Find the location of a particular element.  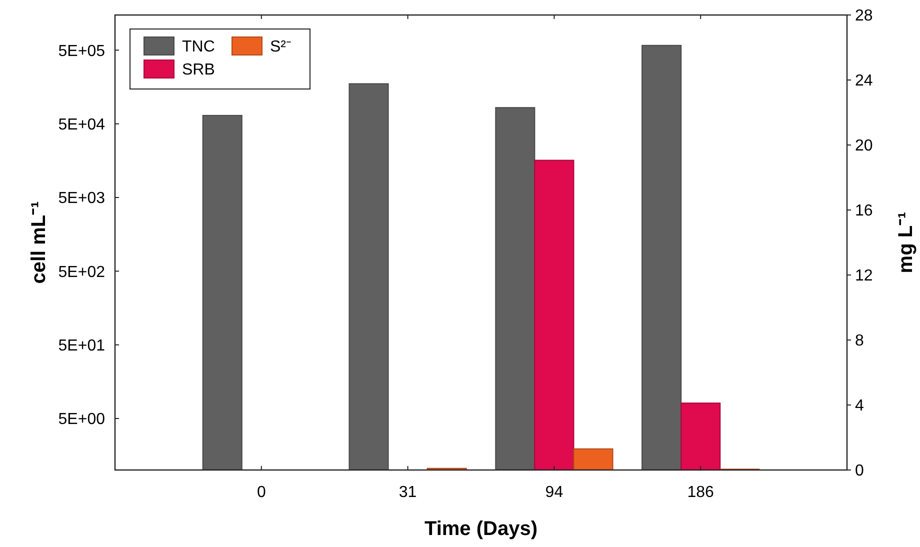

legend-label: SRB is located at coordinates (198, 70).